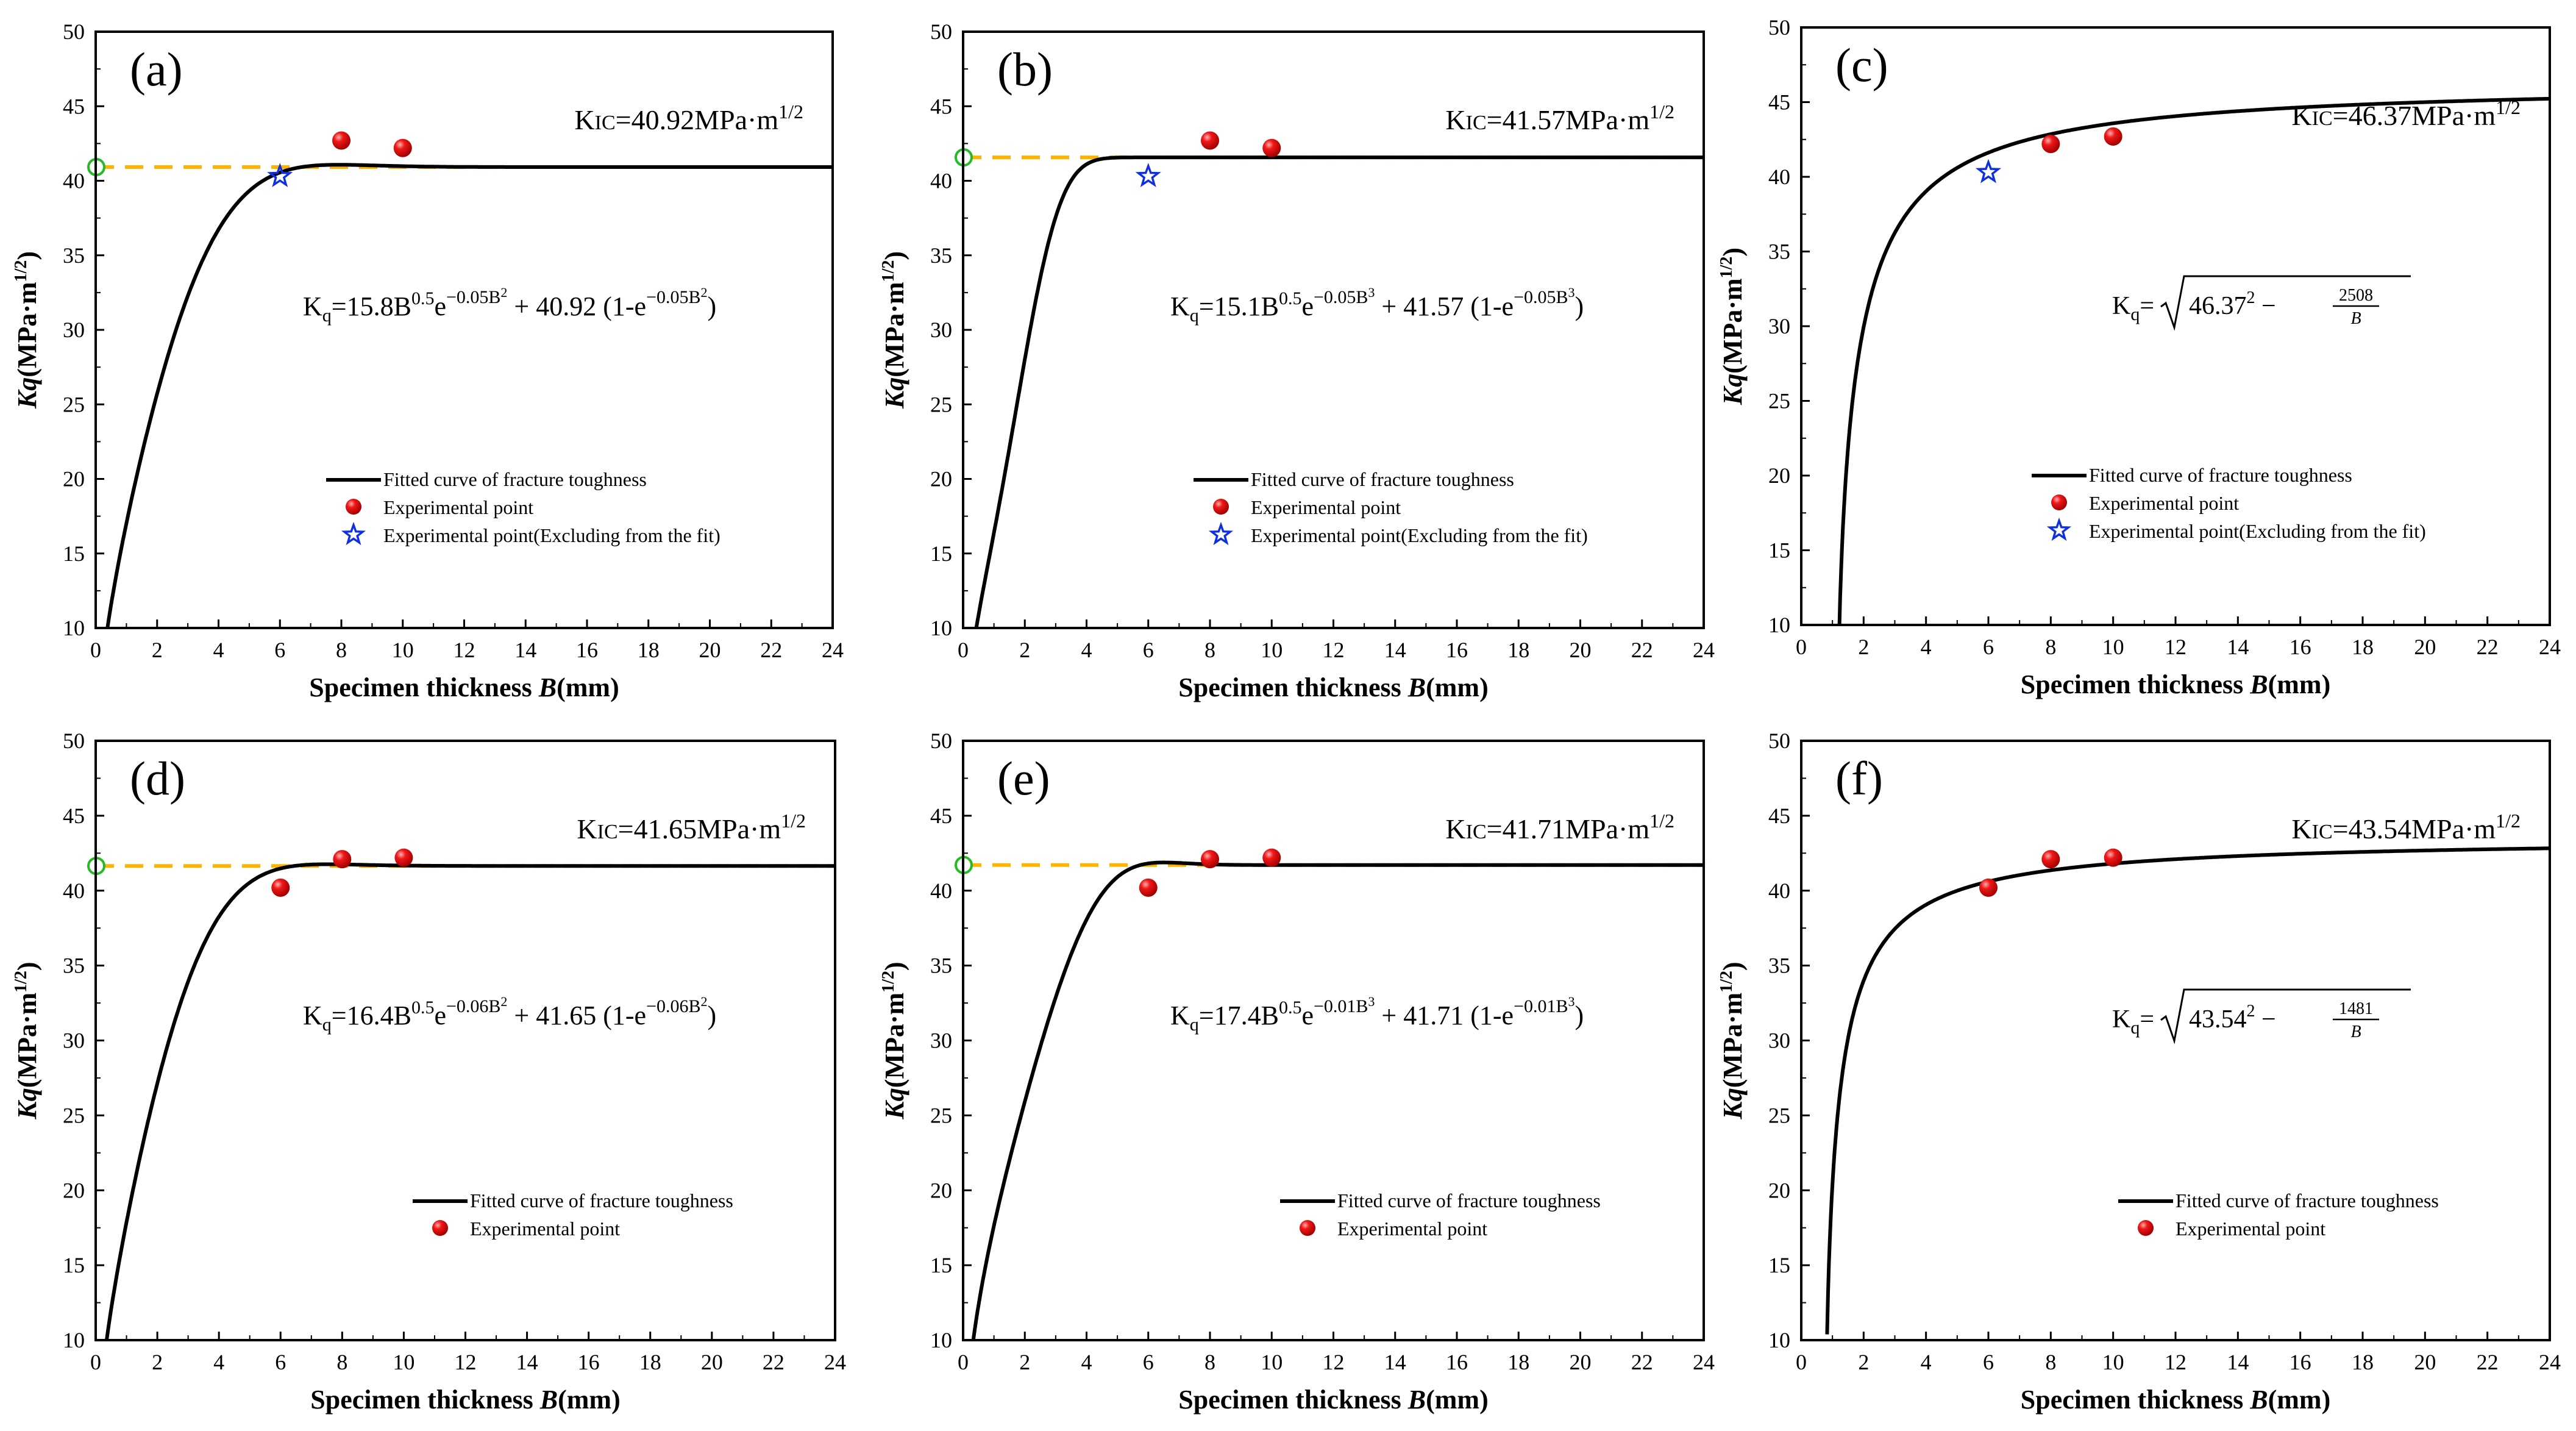 Image resolution: width=2576 pixels, height=1431 pixels. What do you see at coordinates (1221, 533) in the screenshot?
I see `legend-excluded-swatch` at bounding box center [1221, 533].